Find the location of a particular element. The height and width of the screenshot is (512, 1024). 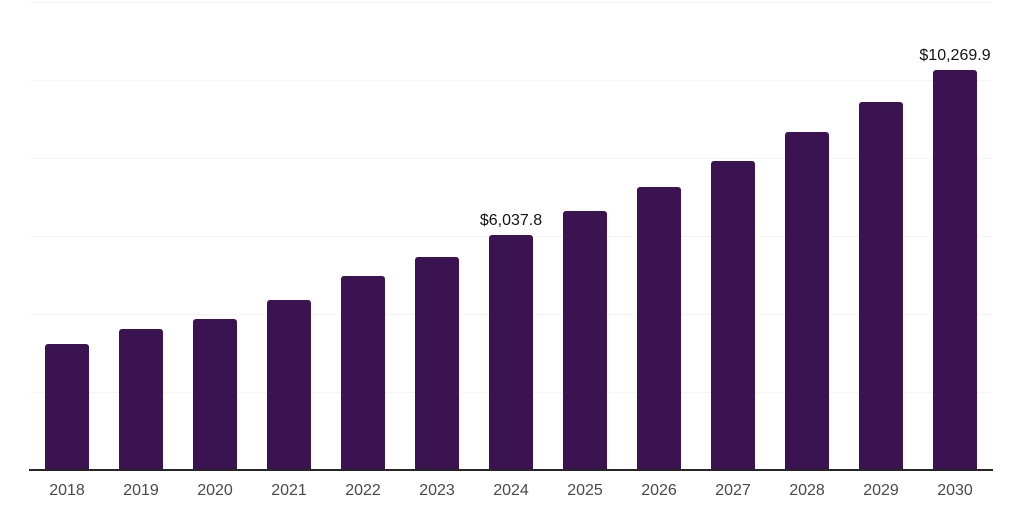

x-tick-label-2025: 2025 is located at coordinates (585, 490).